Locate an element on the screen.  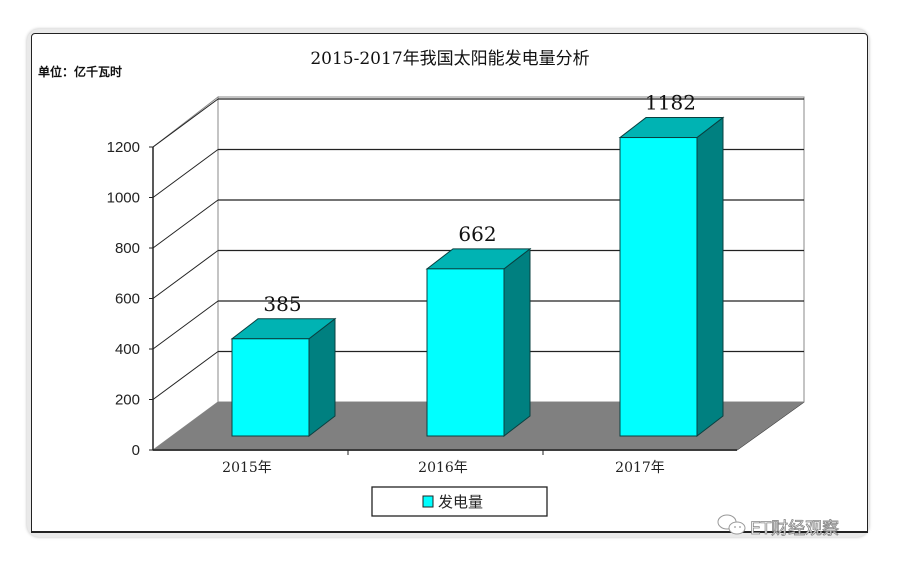
y-tick-label: 800 is located at coordinates (127, 248).